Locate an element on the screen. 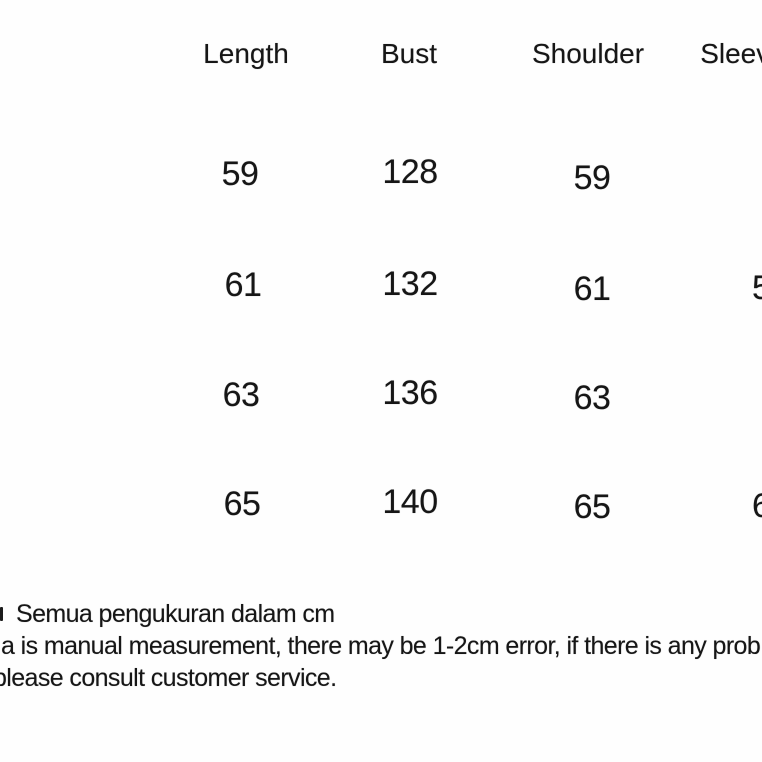 This screenshot has height=762, width=762. cell-r2-length: 61 is located at coordinates (243, 285).